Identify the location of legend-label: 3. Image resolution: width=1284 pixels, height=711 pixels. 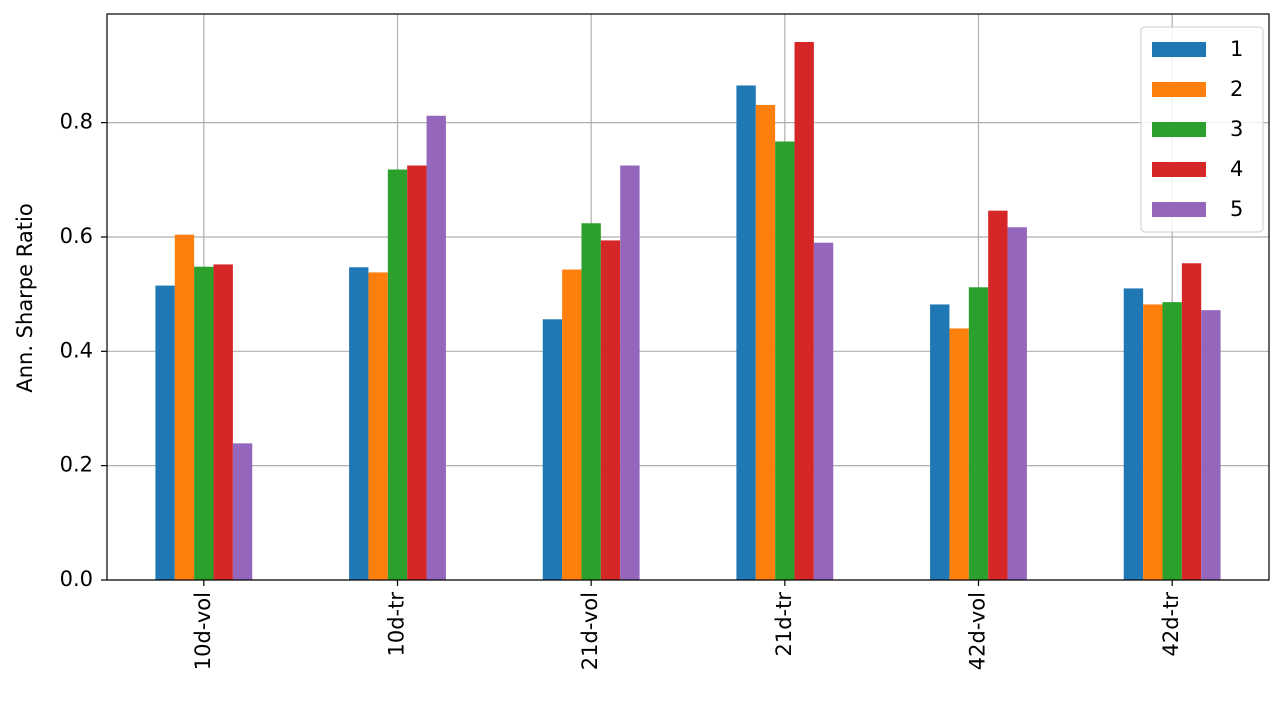
(1236, 129).